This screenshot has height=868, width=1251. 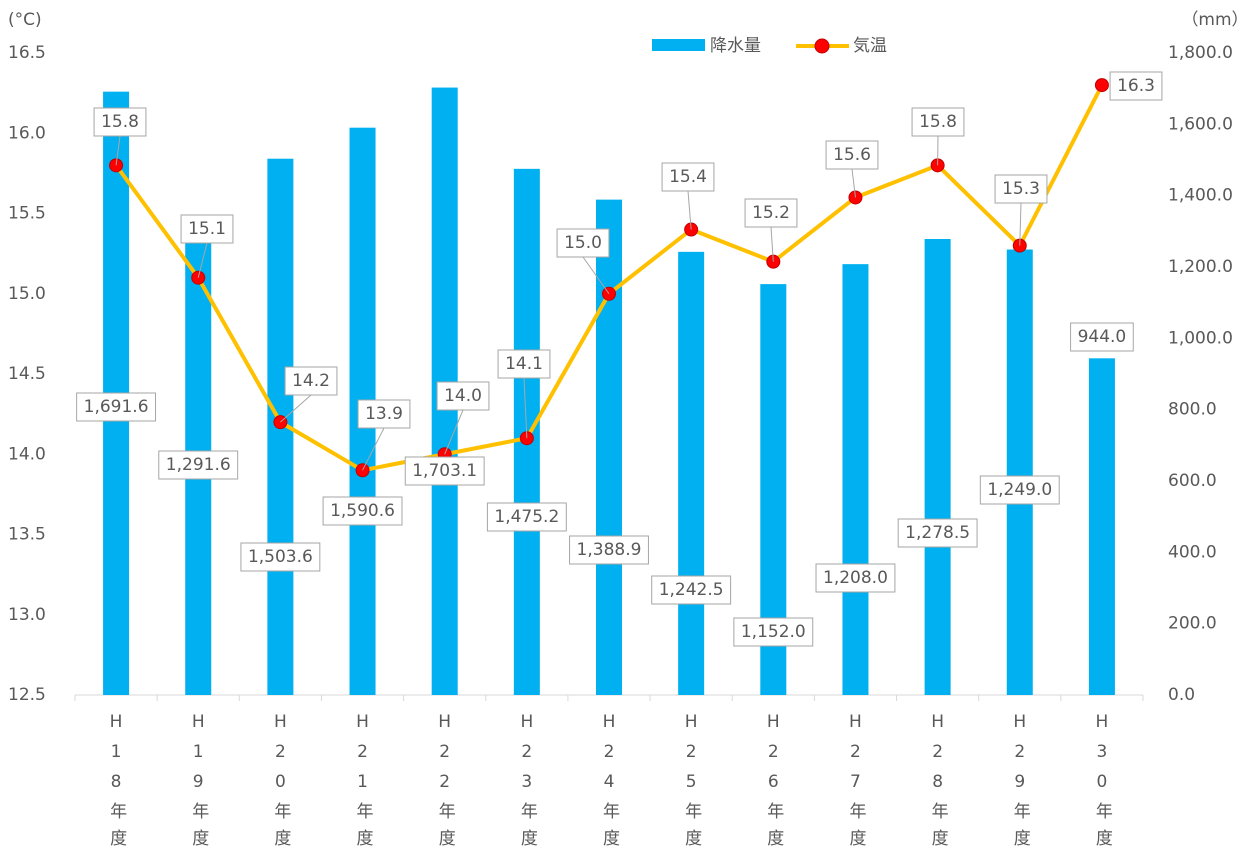 What do you see at coordinates (1200, 267) in the screenshot?
I see `y2-tick-label: 1,200.0` at bounding box center [1200, 267].